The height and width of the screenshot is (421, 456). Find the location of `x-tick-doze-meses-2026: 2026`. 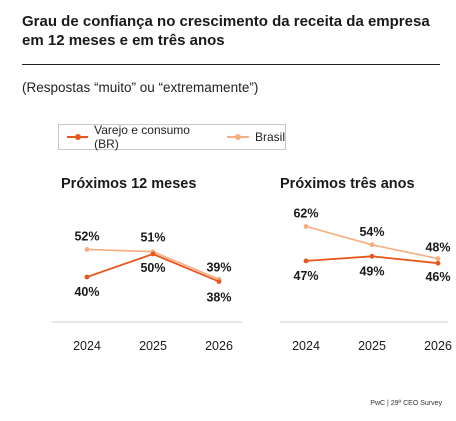

x-tick-doze-meses-2026: 2026 is located at coordinates (219, 346).